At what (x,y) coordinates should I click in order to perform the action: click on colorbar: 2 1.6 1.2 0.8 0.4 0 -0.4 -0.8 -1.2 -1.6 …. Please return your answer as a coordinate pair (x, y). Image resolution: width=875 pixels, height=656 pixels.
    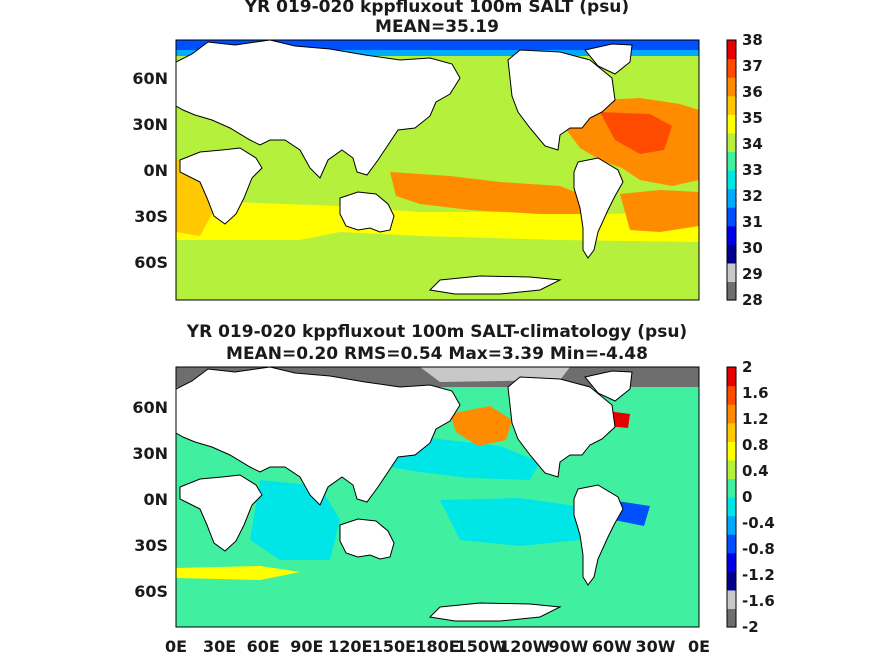
    Looking at the image, I should click on (750, 497).